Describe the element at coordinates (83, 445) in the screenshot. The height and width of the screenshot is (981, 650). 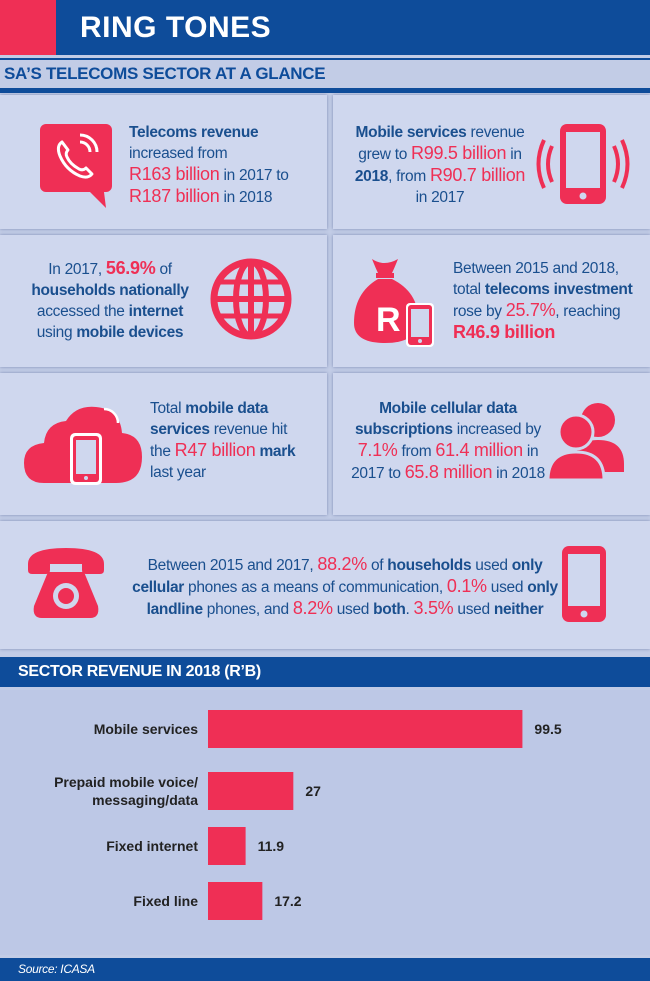
I see `cloud-phone-icon` at that location.